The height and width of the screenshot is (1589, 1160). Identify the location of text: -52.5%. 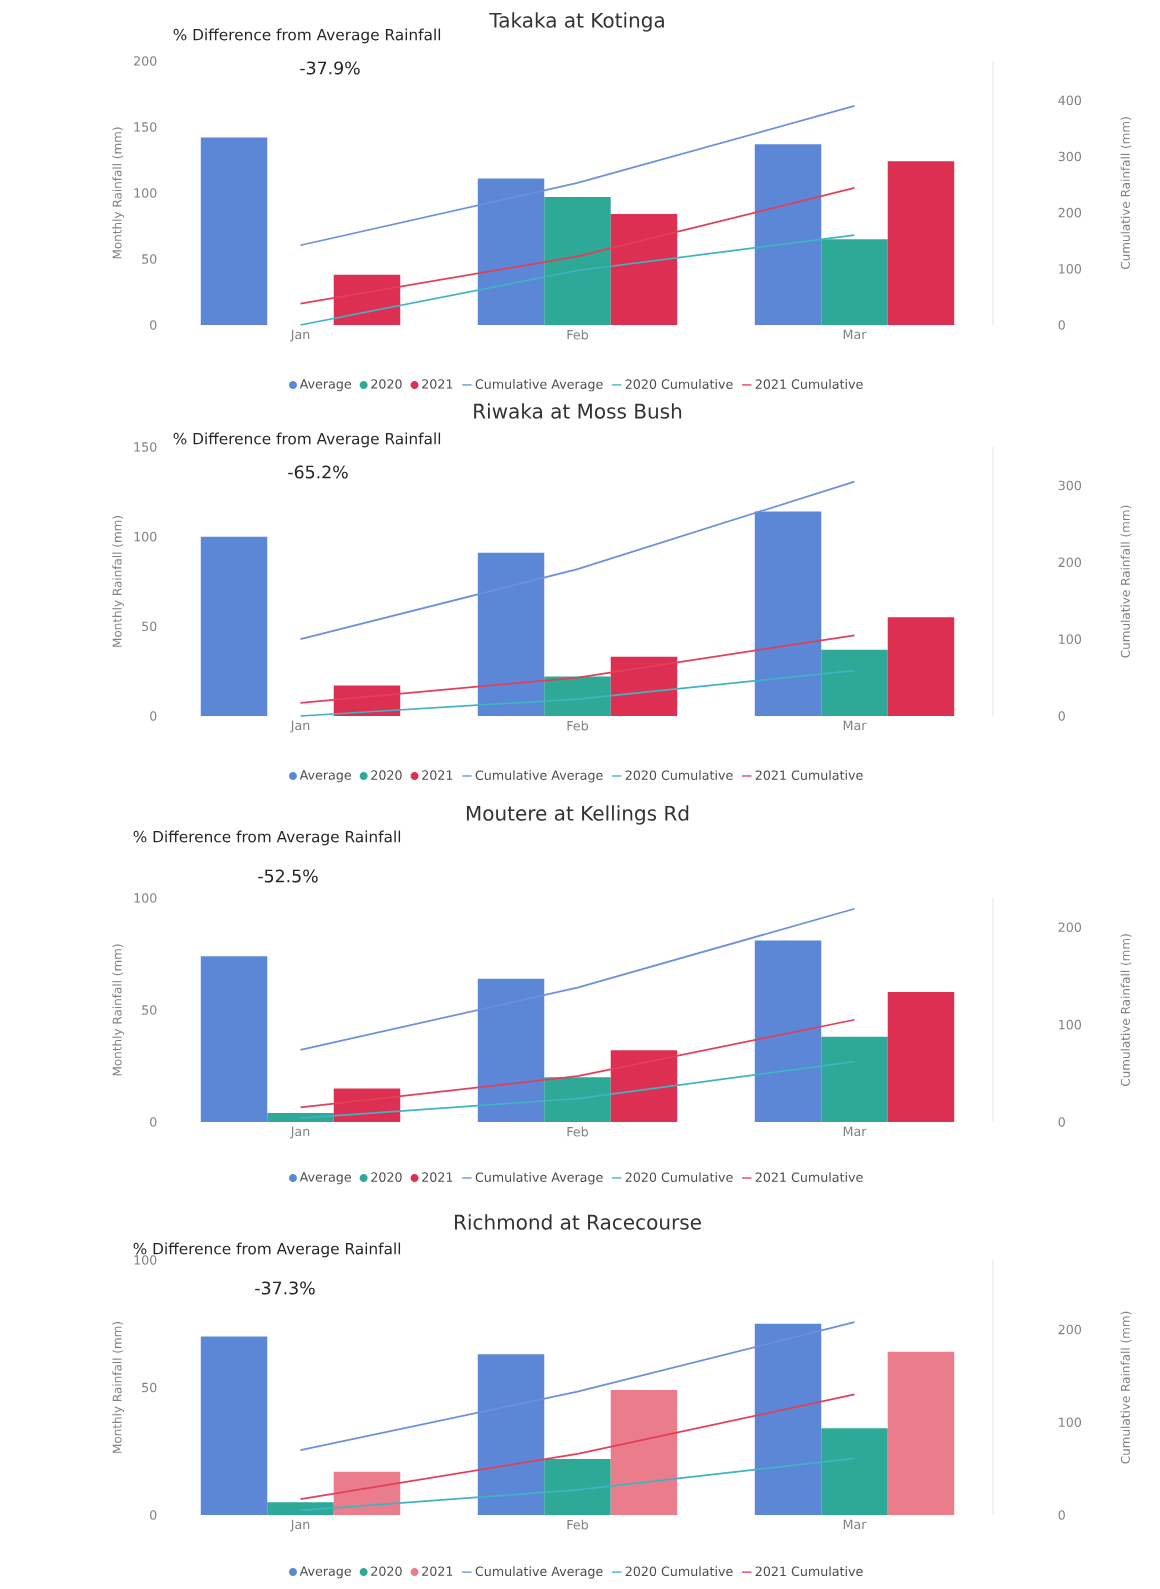
(288, 876).